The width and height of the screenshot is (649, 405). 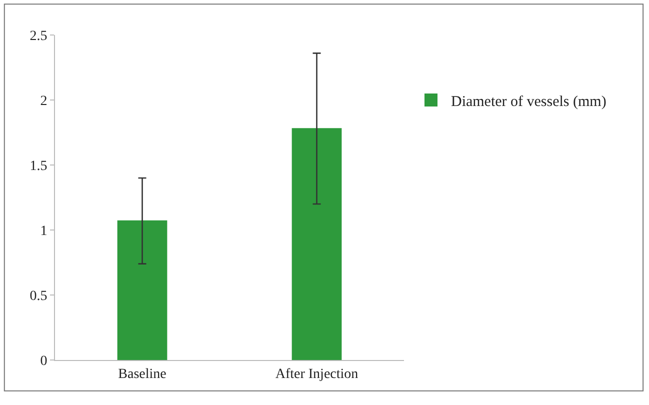 What do you see at coordinates (316, 374) in the screenshot?
I see `x-tick-label: After Injection` at bounding box center [316, 374].